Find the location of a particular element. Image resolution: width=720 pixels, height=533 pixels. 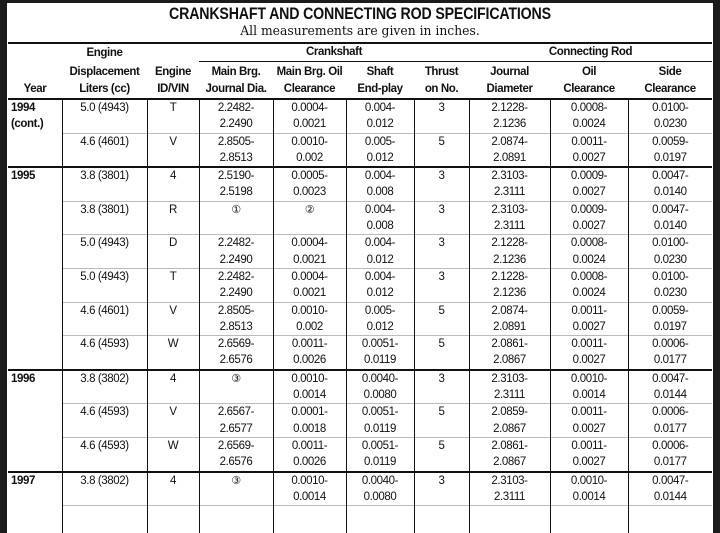

header-engine: Engine is located at coordinates (104, 52).